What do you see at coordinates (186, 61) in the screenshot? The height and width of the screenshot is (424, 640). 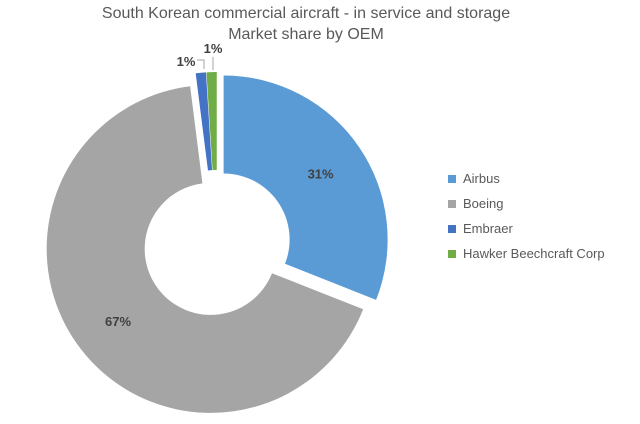 I see `data-label-embraer: 1%` at bounding box center [186, 61].